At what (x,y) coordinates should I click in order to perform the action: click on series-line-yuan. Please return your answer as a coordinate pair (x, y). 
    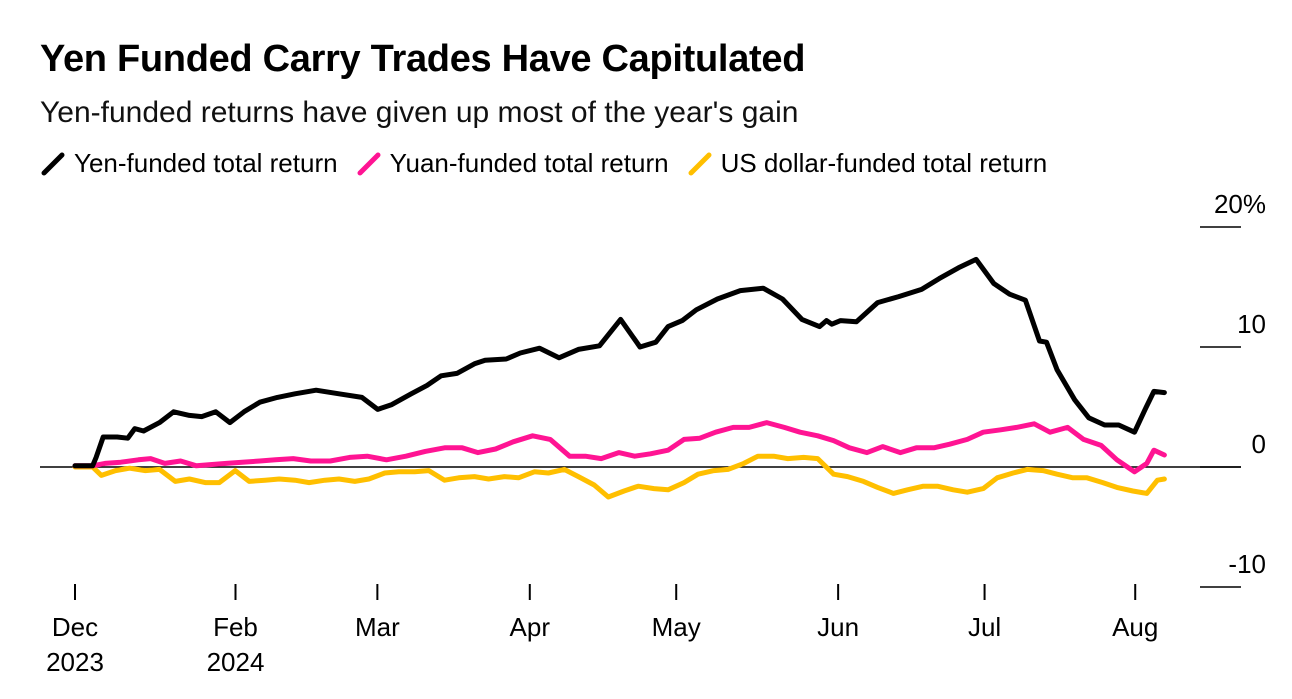
    Looking at the image, I should click on (619, 447).